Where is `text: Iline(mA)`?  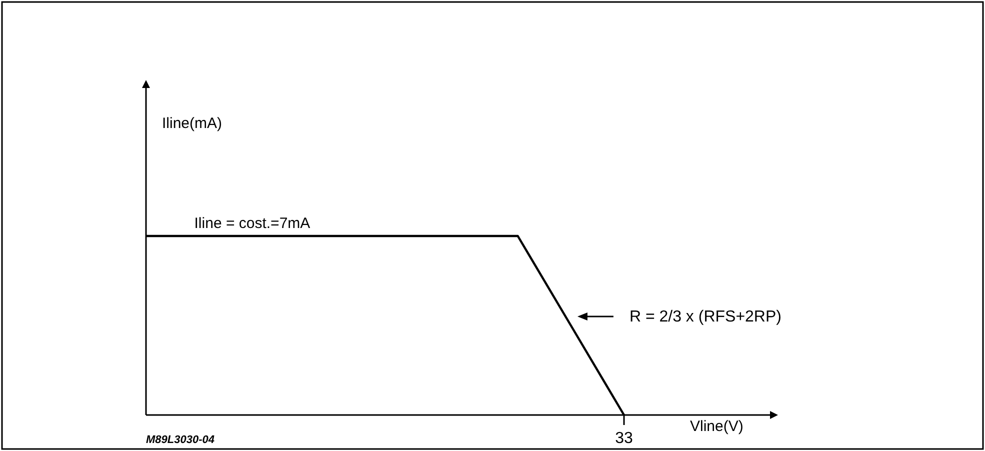 text: Iline(mA) is located at coordinates (192, 123).